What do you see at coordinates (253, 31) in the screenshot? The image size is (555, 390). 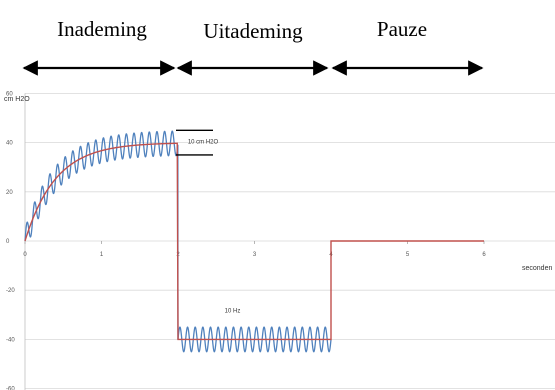 I see `phase-label-uitademing: Uitademing` at bounding box center [253, 31].